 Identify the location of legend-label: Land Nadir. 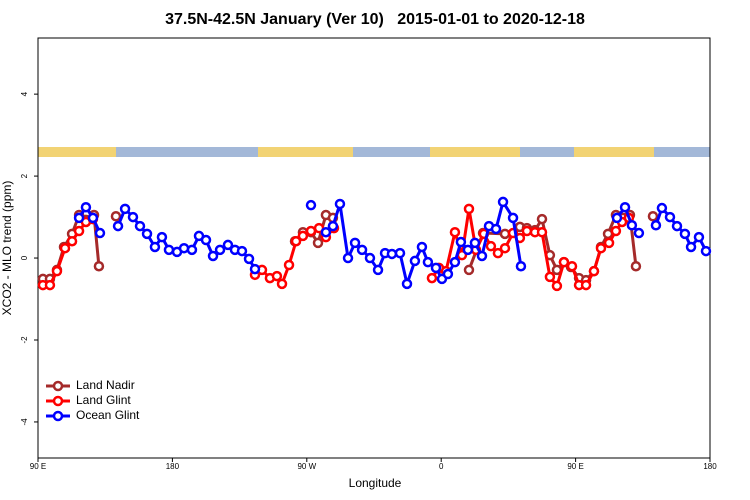
(105, 385).